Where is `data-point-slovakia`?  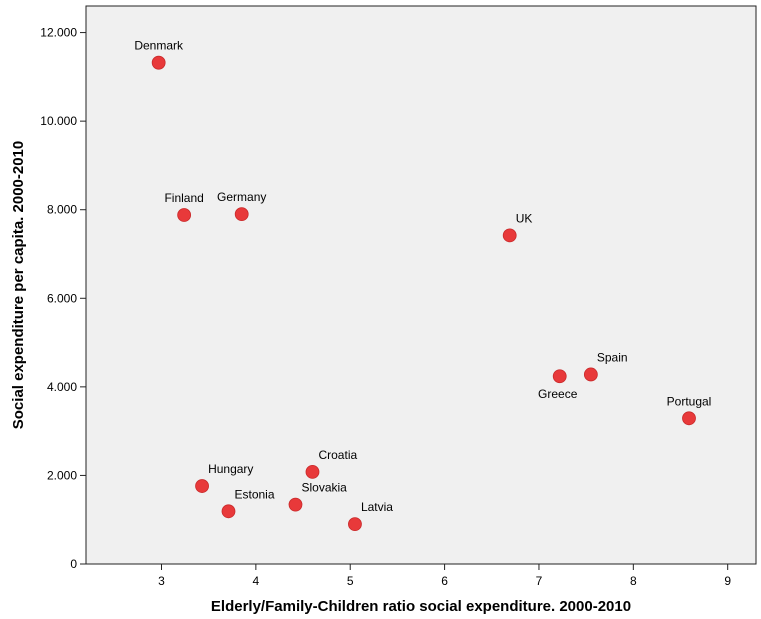
data-point-slovakia is located at coordinates (295, 504).